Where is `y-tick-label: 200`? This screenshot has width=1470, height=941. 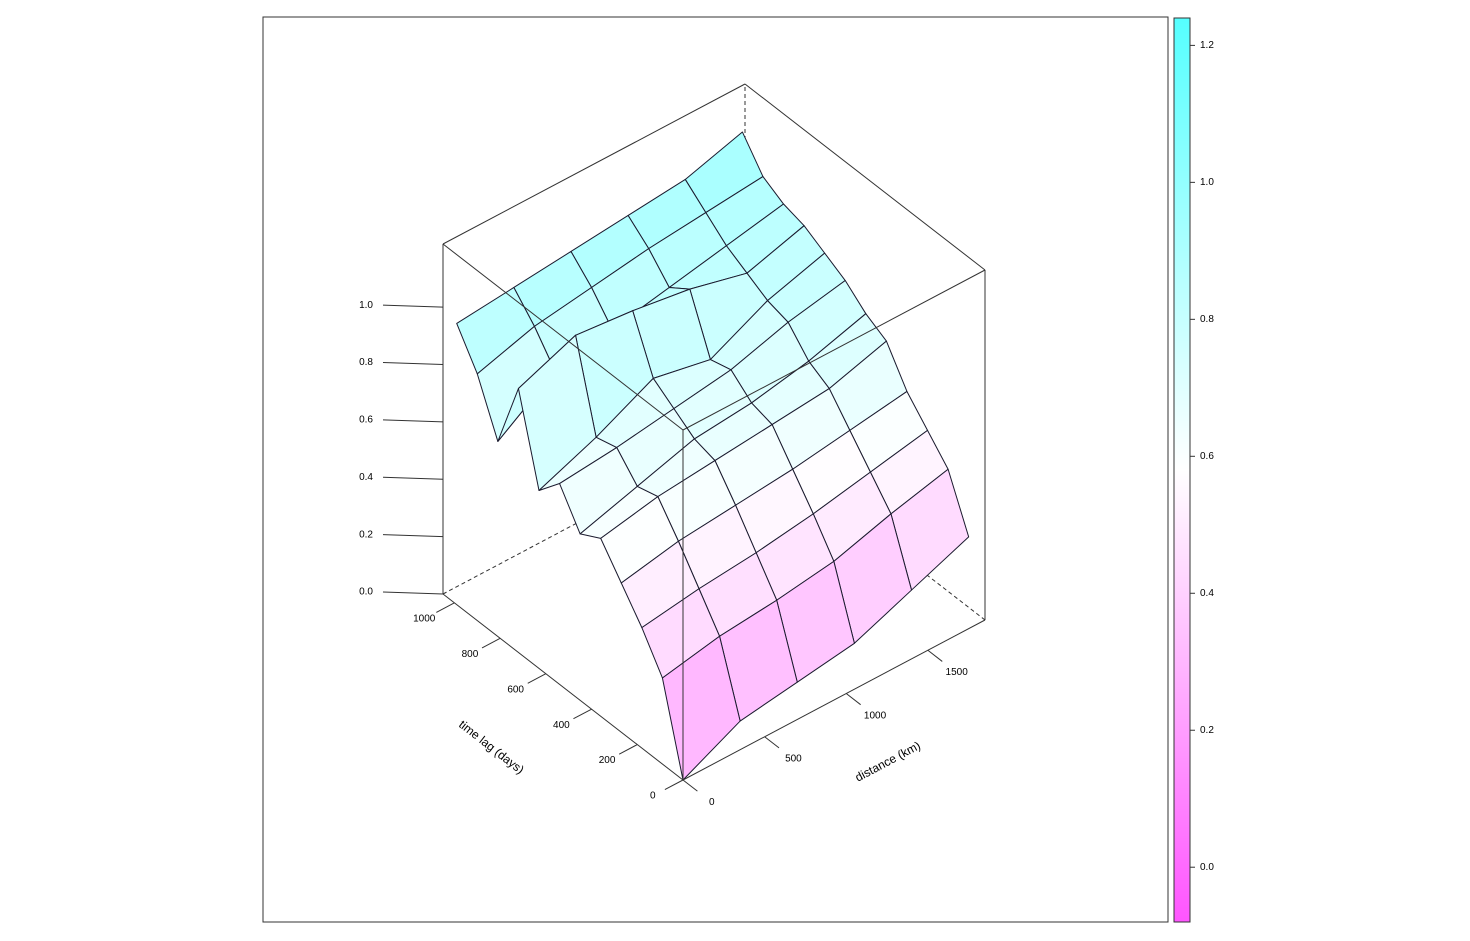 y-tick-label: 200 is located at coordinates (607, 760).